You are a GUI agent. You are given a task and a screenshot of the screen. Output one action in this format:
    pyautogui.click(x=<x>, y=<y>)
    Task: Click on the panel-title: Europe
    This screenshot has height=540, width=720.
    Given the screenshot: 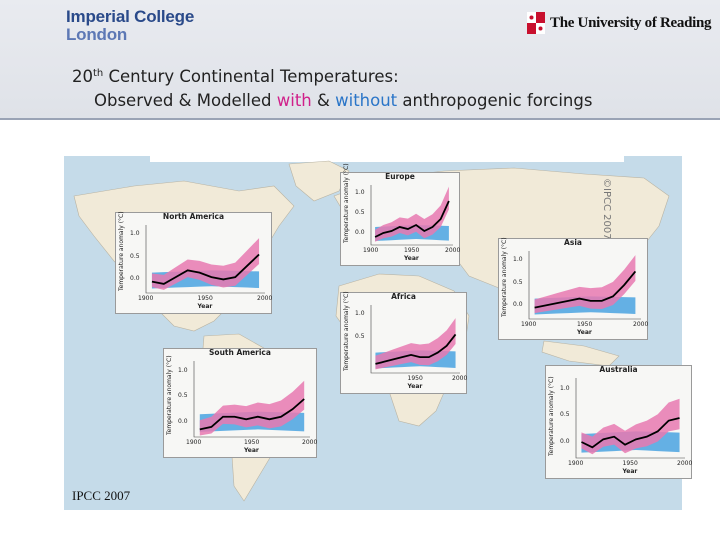 What is the action you would take?
    pyautogui.click(x=400, y=176)
    